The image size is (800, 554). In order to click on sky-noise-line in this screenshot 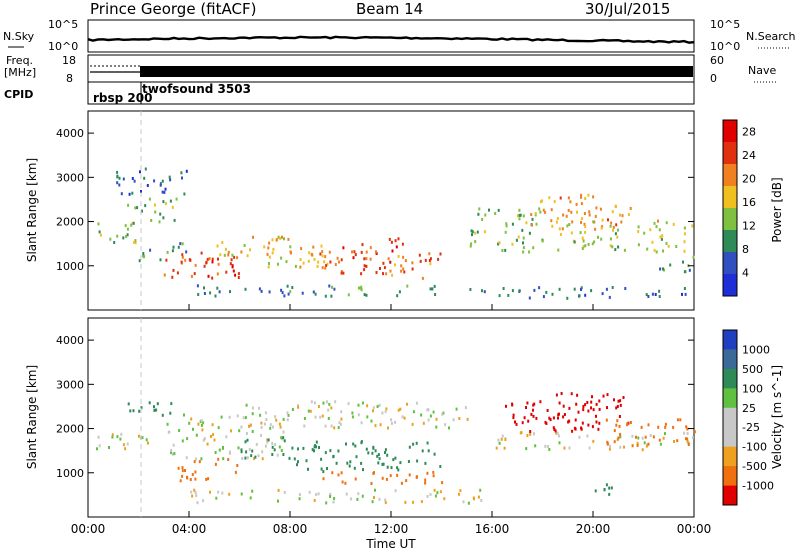, I will do `click(391, 39)`.